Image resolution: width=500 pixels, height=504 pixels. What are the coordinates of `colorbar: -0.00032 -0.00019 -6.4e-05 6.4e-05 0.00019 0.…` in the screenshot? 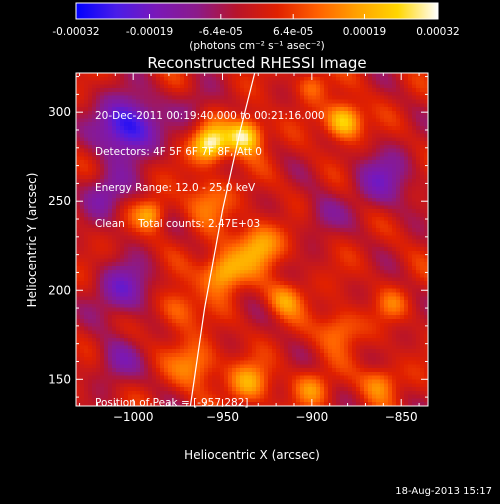 It's located at (256, 27).